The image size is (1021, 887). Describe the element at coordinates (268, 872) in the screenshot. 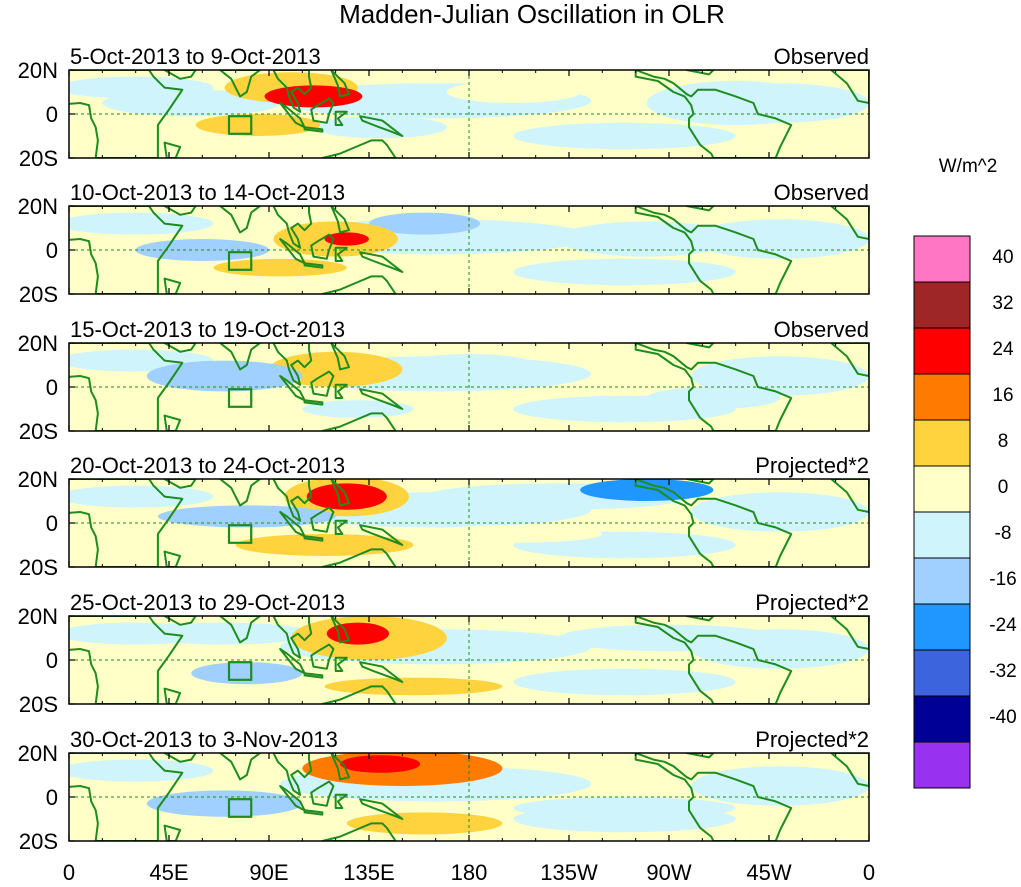

I see `x-tick-label: 90E` at that location.